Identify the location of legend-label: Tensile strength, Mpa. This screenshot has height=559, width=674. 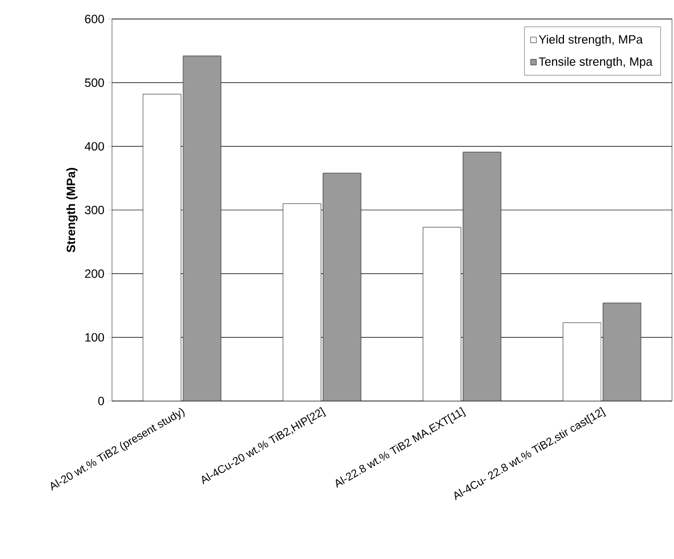
(595, 62).